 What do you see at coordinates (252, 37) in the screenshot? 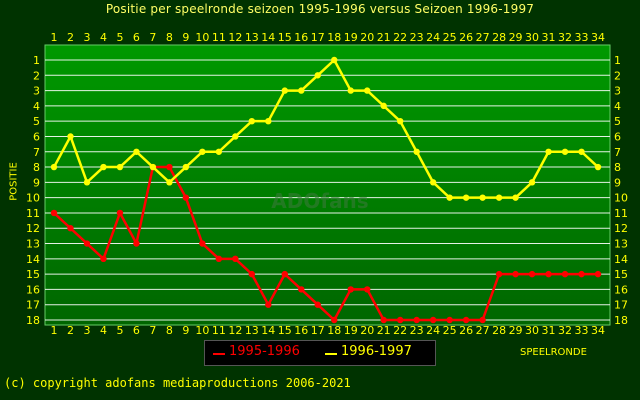
I see `x-tick-label-top: 13` at bounding box center [252, 37].